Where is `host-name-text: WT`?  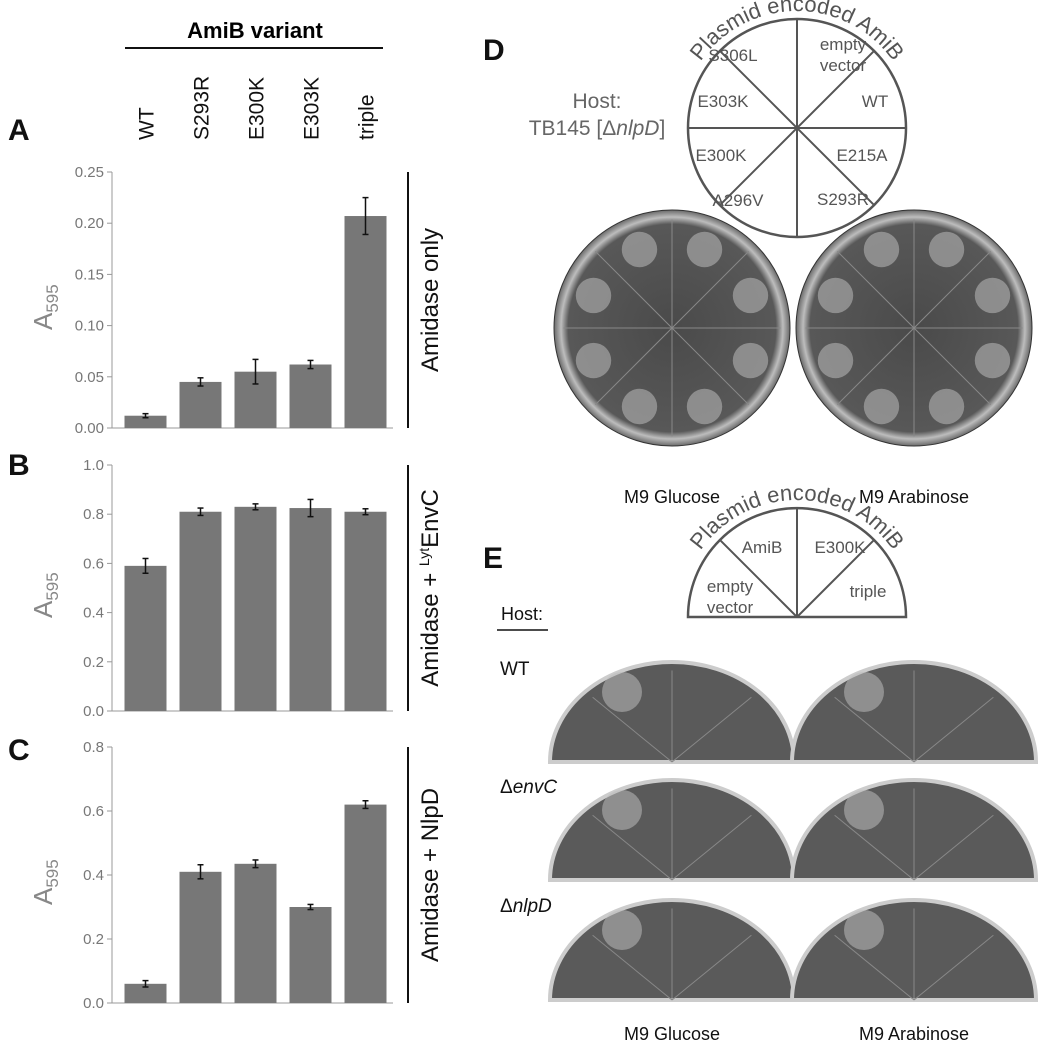 host-name-text: WT is located at coordinates (515, 669).